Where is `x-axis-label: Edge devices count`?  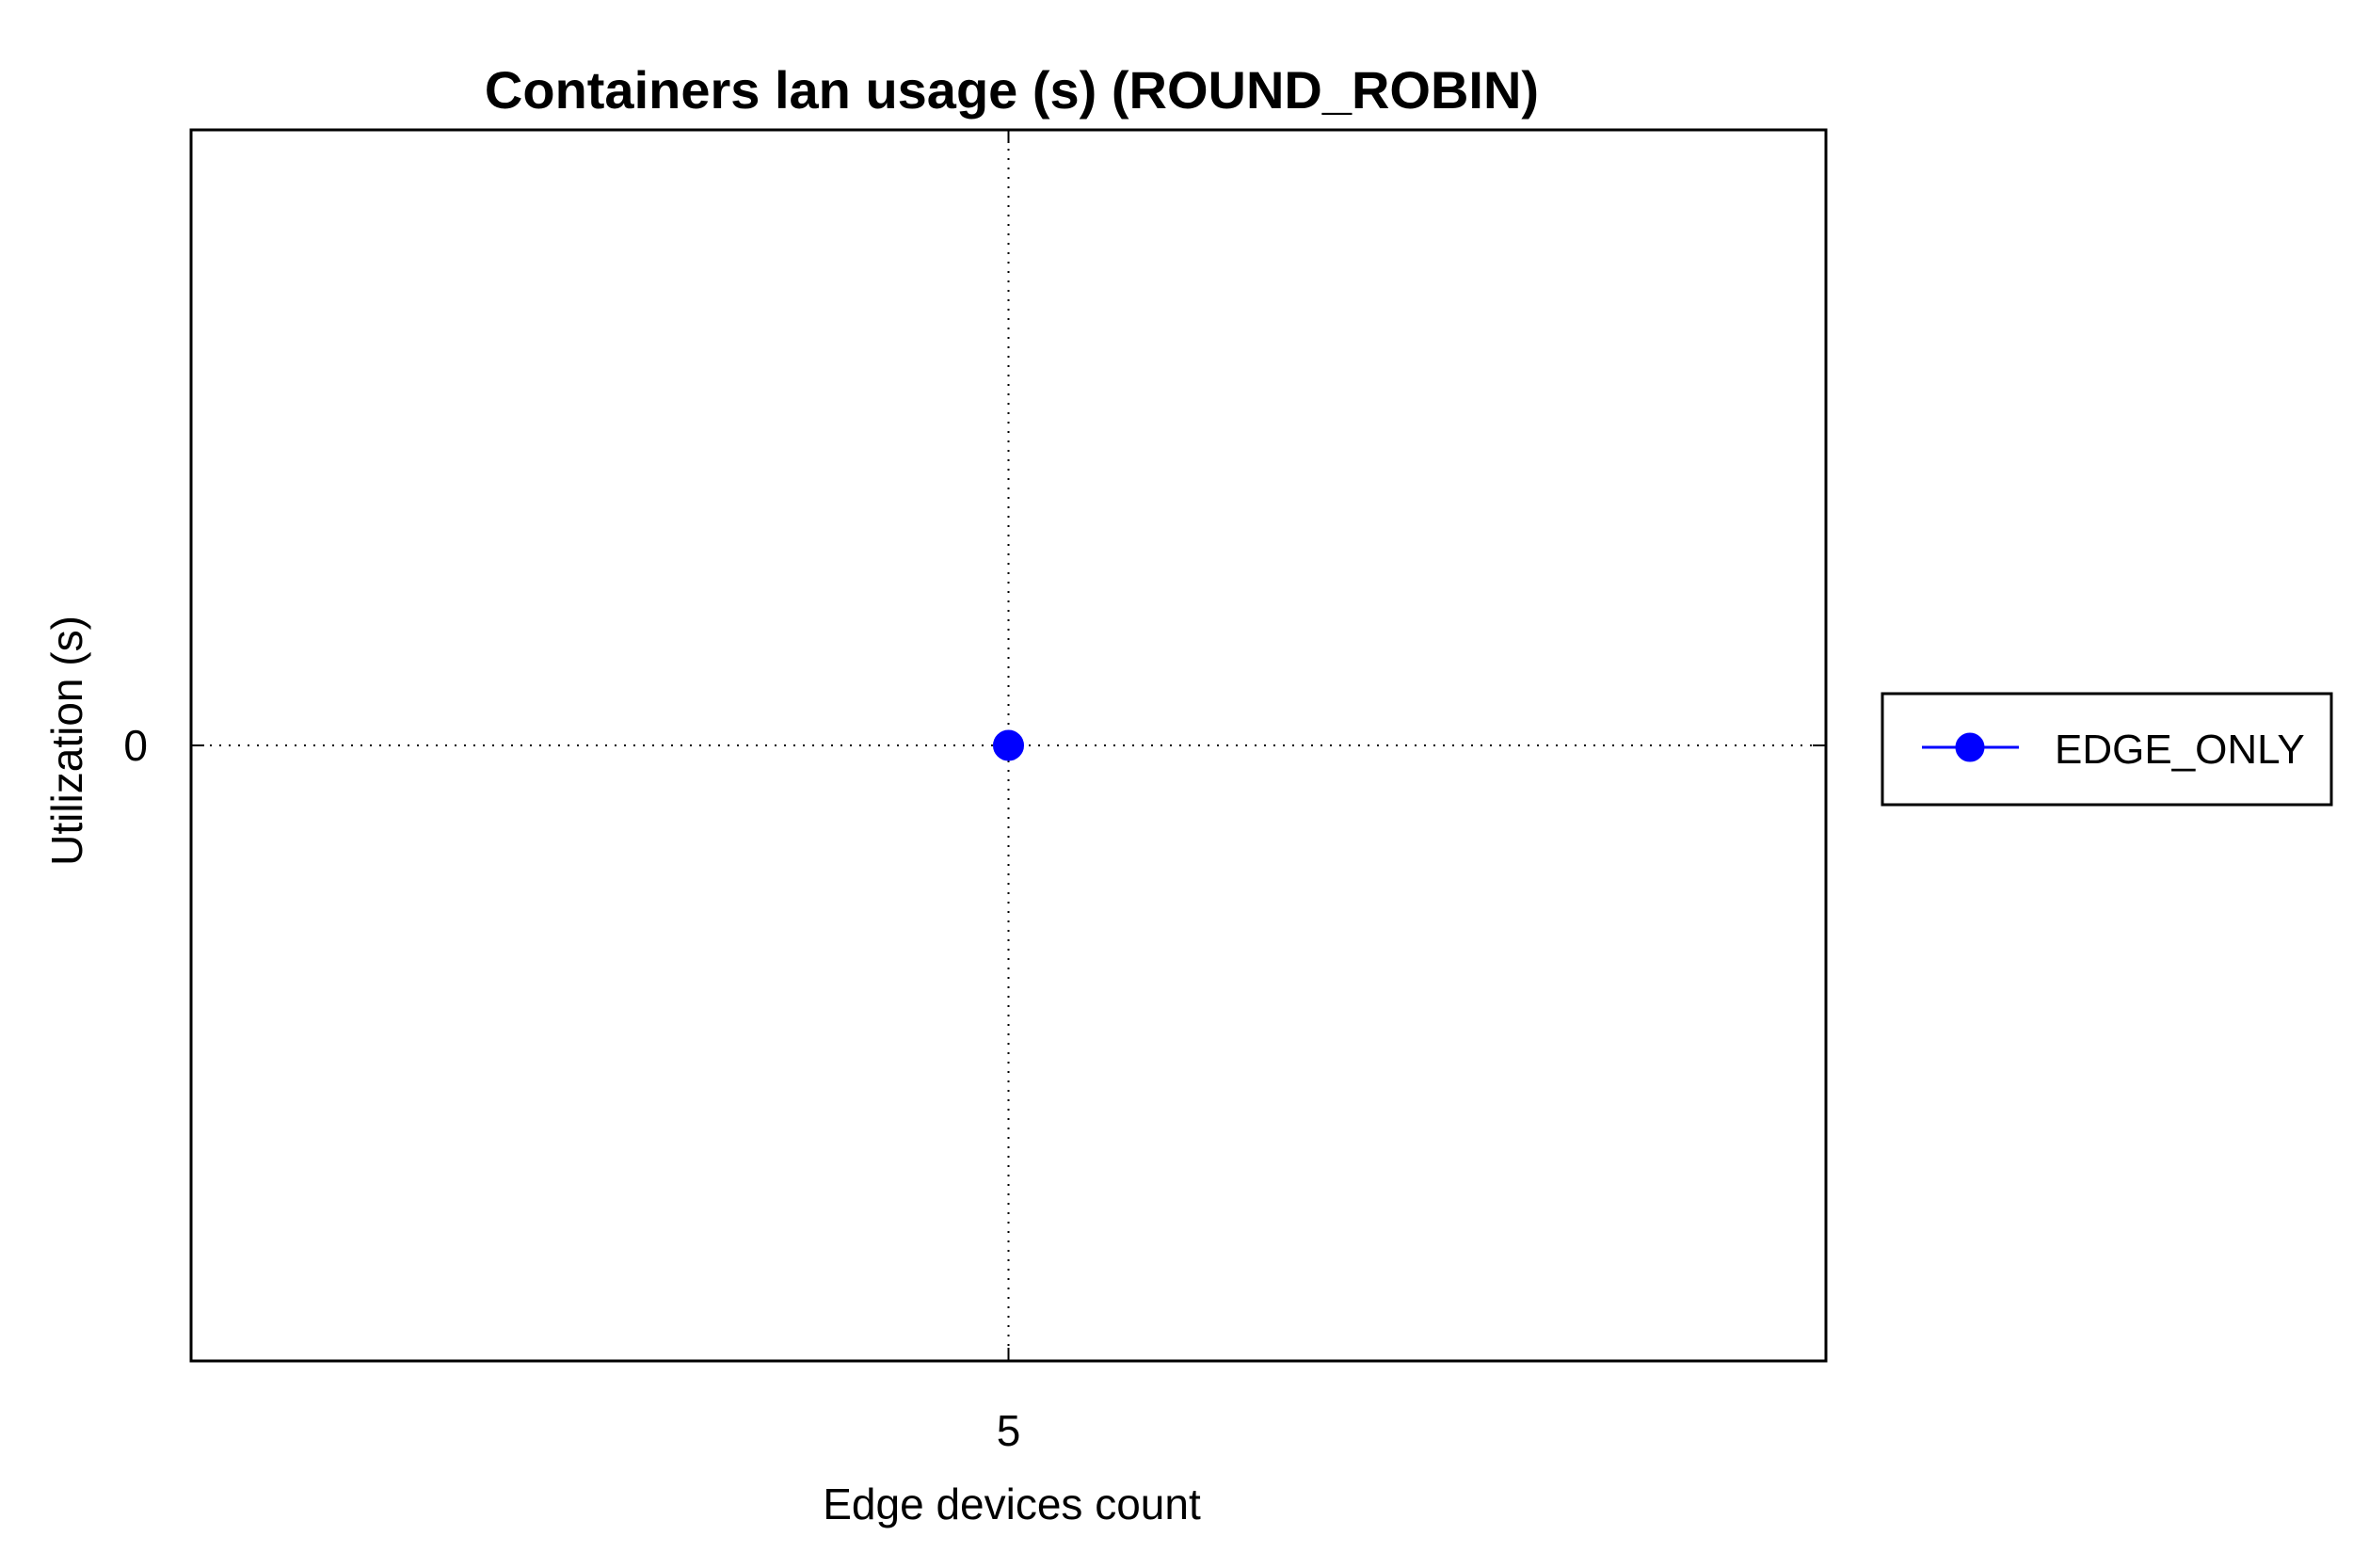
x-axis-label: Edge devices count is located at coordinates (1012, 1504).